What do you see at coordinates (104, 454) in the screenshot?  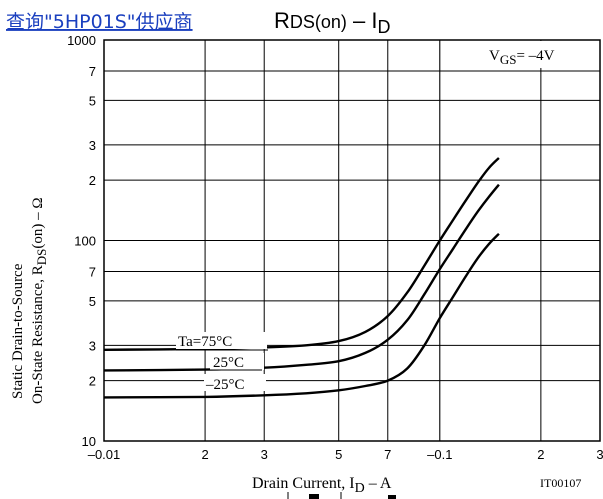 I see `x-tick-label: –0.01` at bounding box center [104, 454].